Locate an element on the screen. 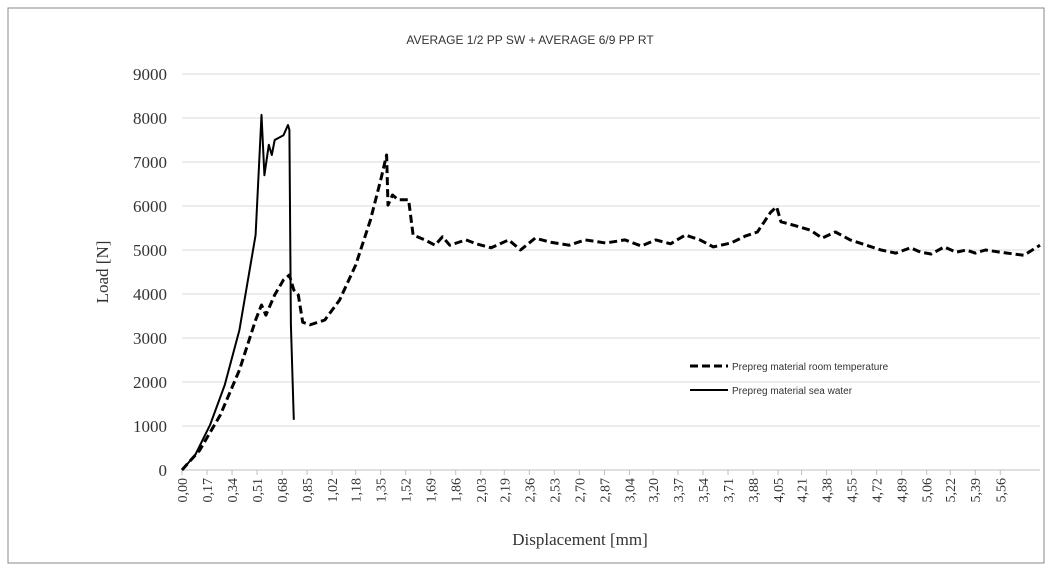  y-tick-label: 2000 is located at coordinates (150, 382).